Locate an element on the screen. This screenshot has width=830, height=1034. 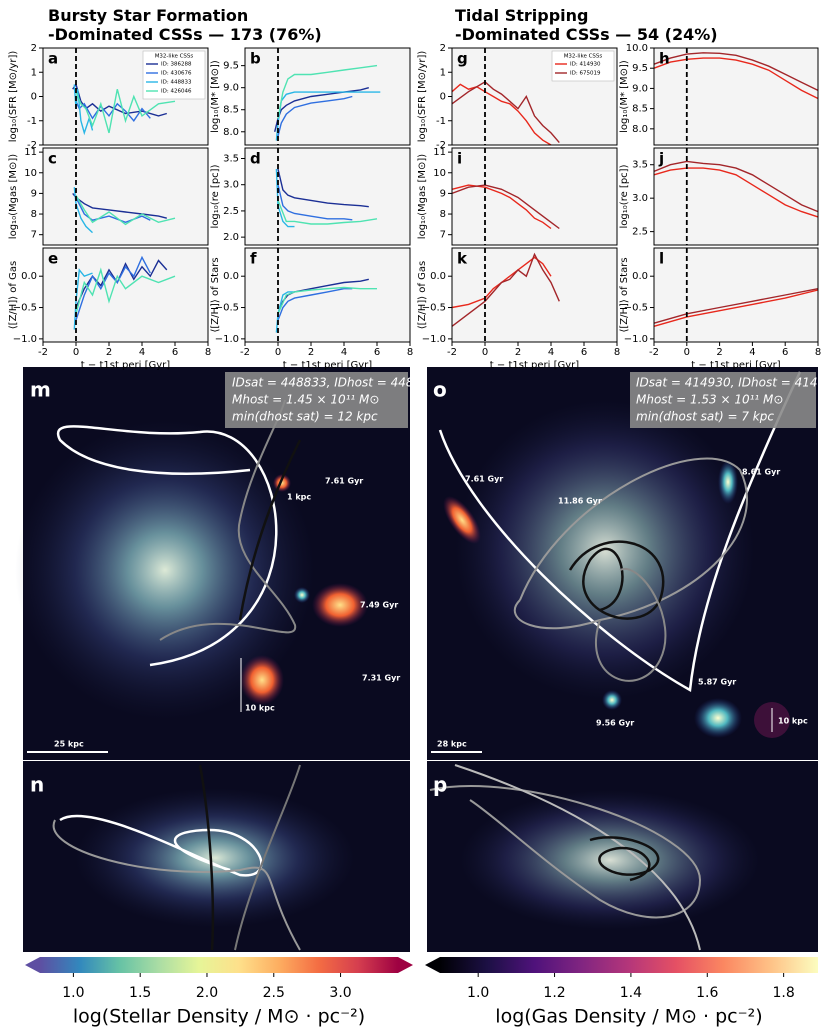
x-tick-label: 1.0 is located at coordinates (73, 993).